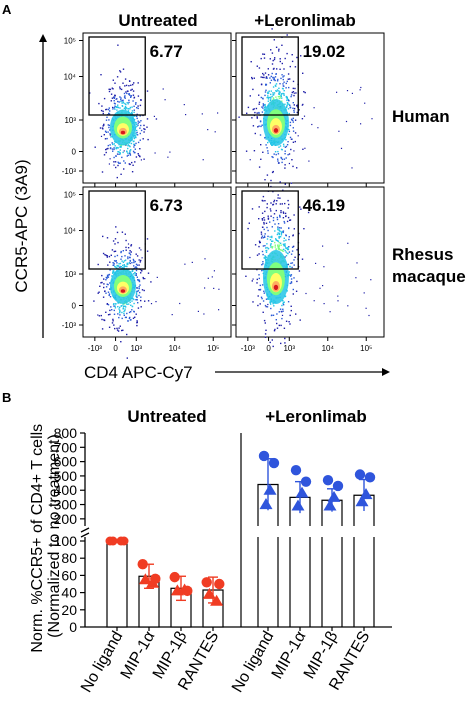 The width and height of the screenshot is (474, 707). Describe the element at coordinates (117, 76) in the screenshot. I see `flow-gate` at that location.